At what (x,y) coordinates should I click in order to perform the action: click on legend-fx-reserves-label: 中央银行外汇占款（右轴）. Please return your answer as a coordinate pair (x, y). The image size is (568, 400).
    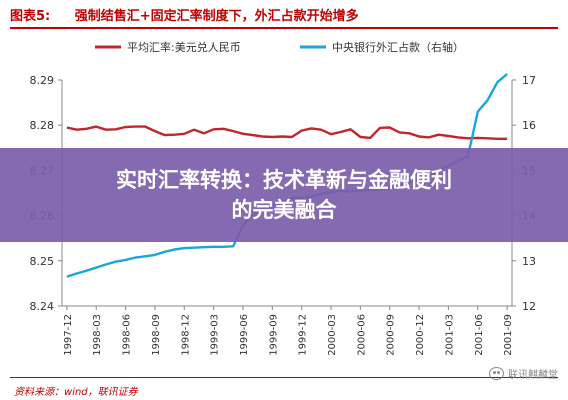
    Looking at the image, I should click on (398, 47).